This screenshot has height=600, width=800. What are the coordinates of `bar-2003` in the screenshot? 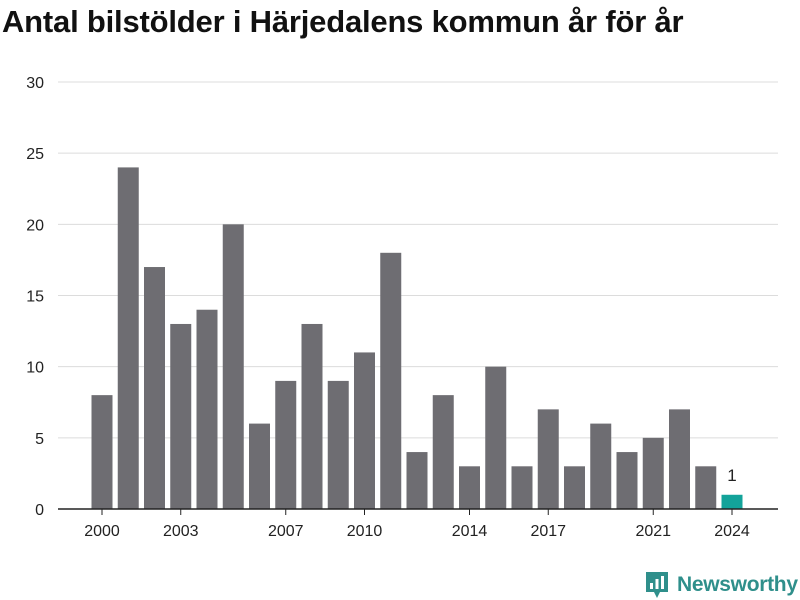 It's located at (181, 416).